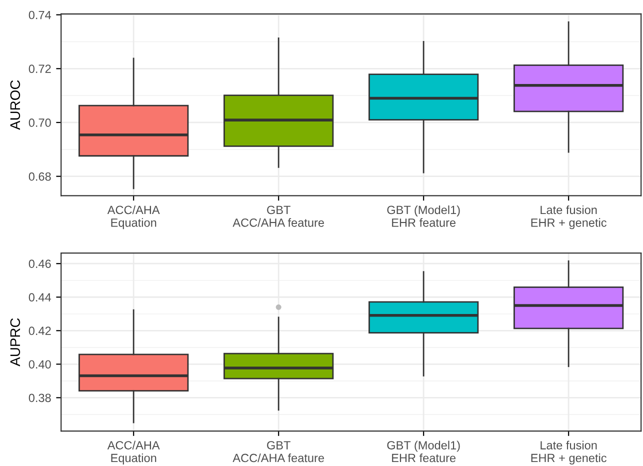  I want to click on y-tick-label: 0.46, so click(39, 264).